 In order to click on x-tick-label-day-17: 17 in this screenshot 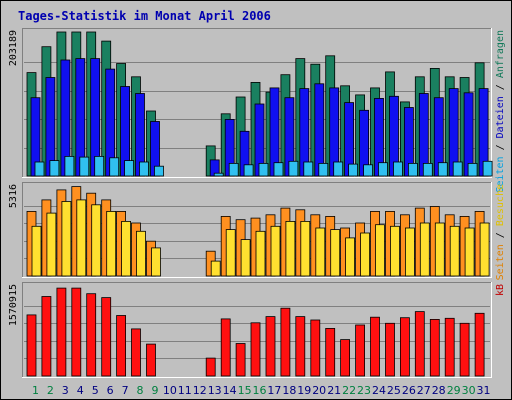, I will do `click(274, 390)`.